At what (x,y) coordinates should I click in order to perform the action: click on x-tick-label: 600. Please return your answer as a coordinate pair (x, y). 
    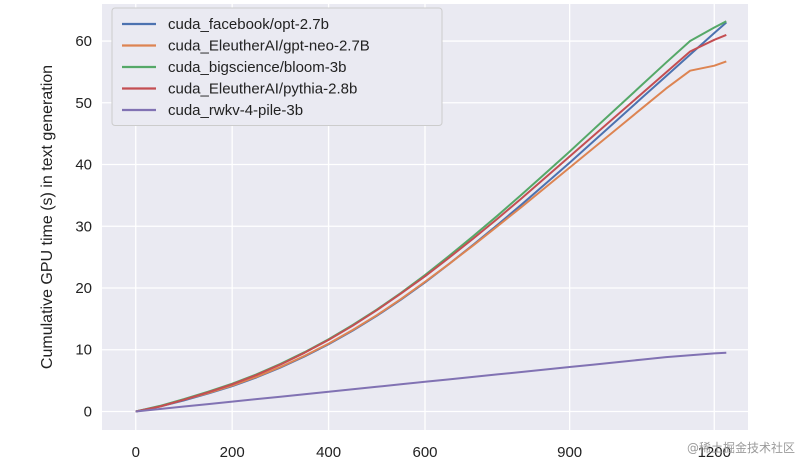
    Looking at the image, I should click on (424, 452).